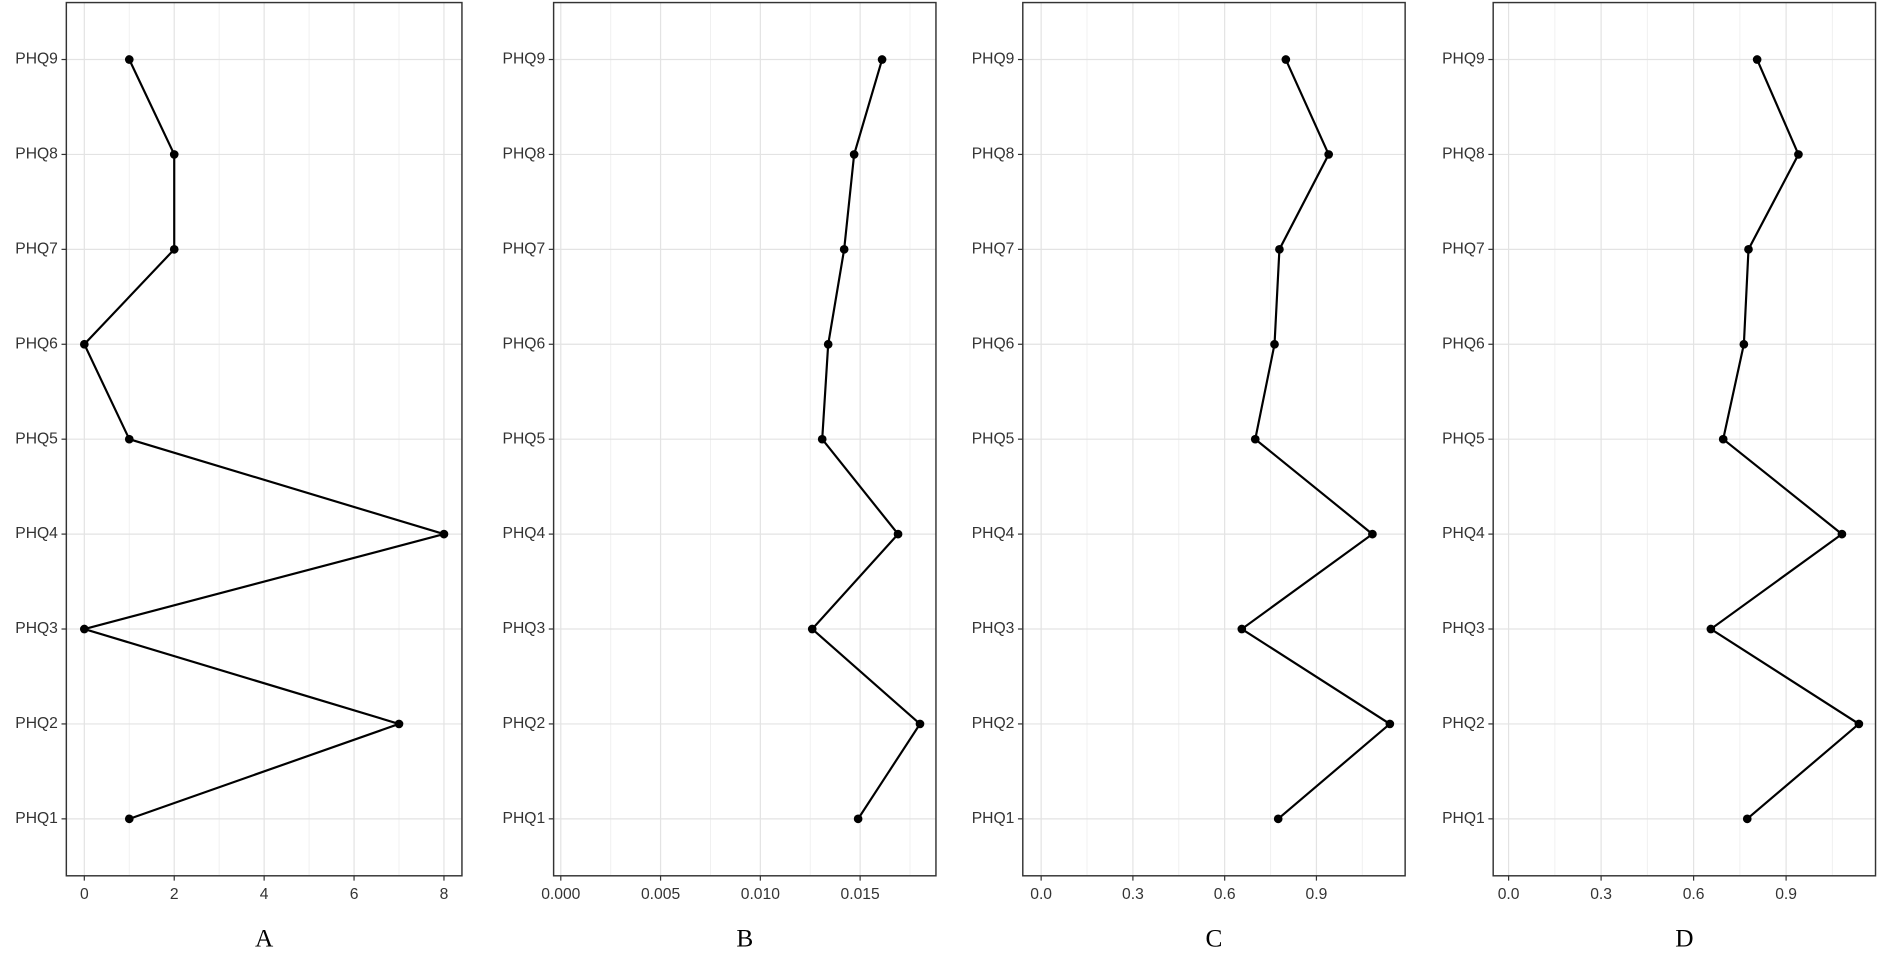 The image size is (1890, 964). I want to click on panel-label: C, so click(1214, 939).